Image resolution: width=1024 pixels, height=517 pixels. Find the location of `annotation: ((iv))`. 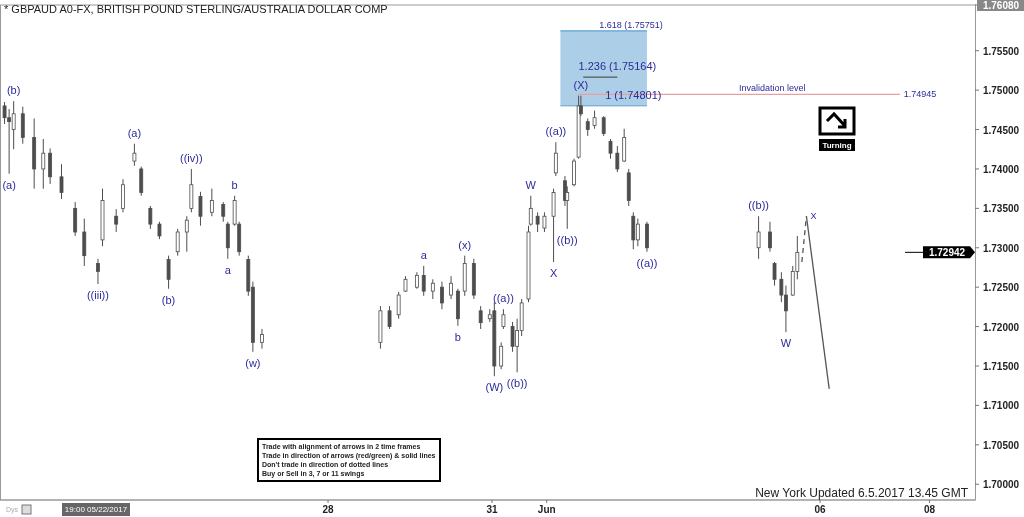

annotation: ((iv)) is located at coordinates (191, 157).